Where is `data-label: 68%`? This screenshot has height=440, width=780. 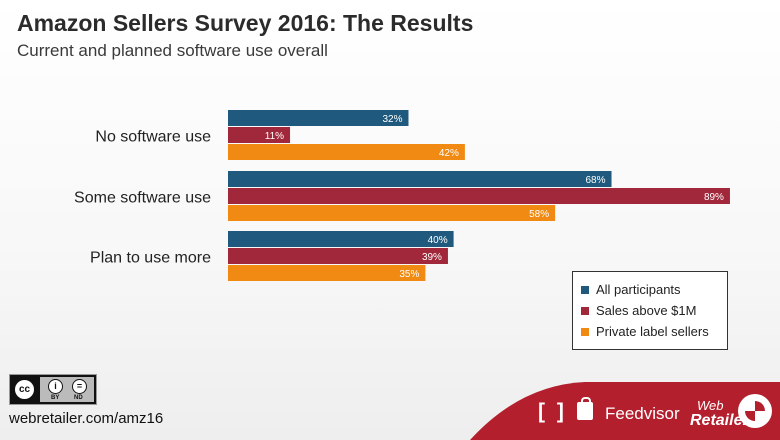
data-label: 68% is located at coordinates (596, 180).